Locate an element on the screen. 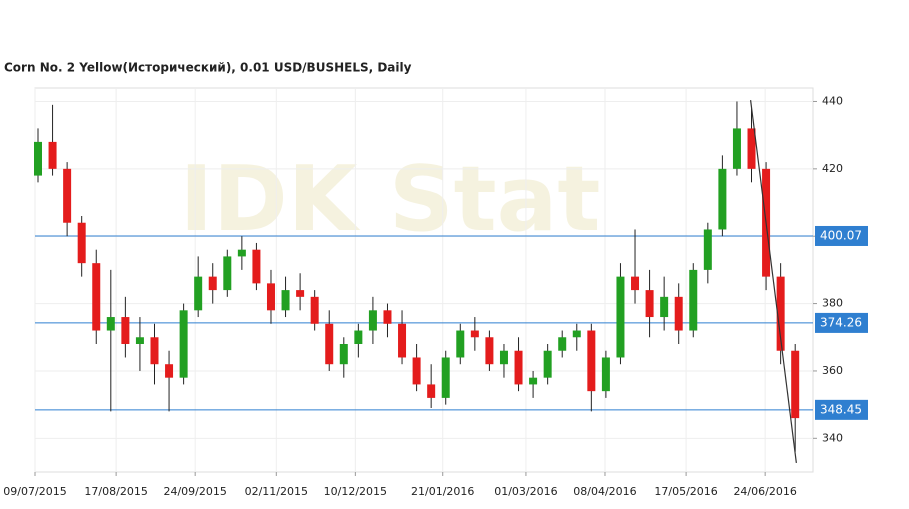  level-label: 348.45 is located at coordinates (841, 409).